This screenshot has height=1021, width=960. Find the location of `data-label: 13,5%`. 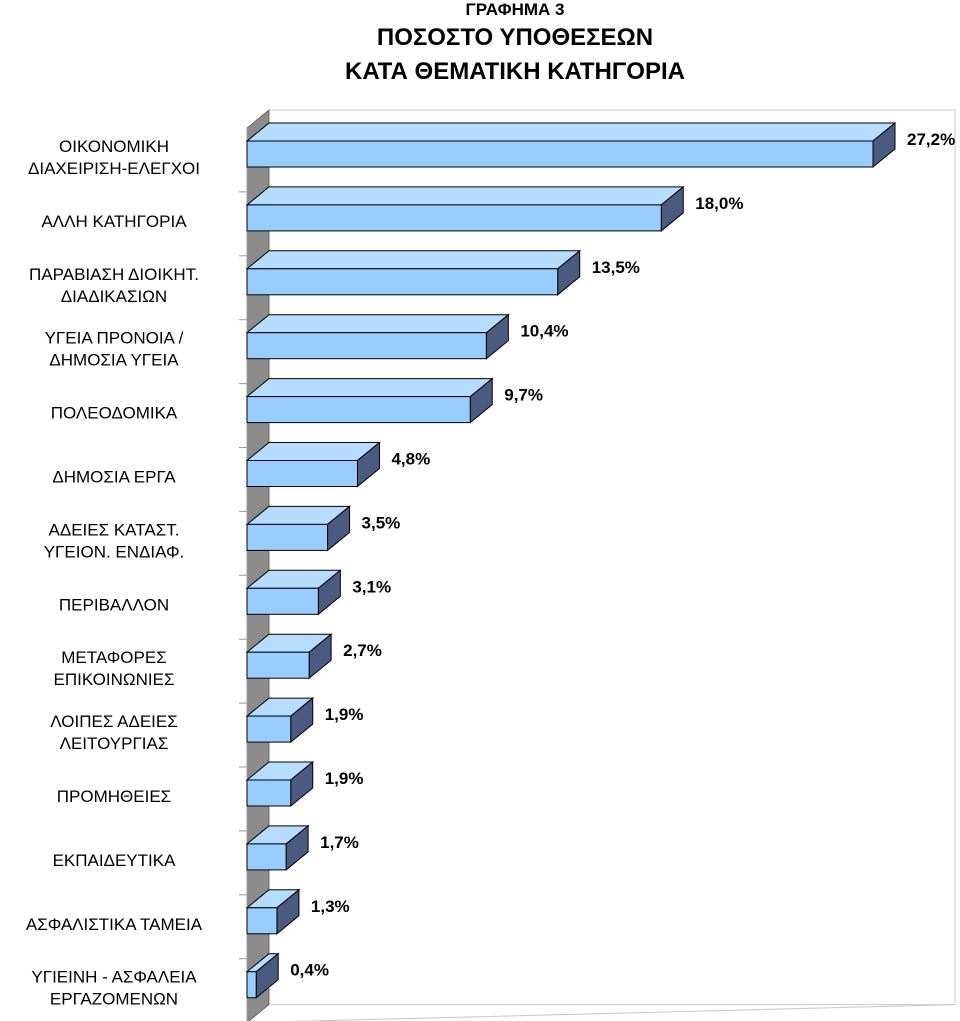

data-label: 13,5% is located at coordinates (616, 267).